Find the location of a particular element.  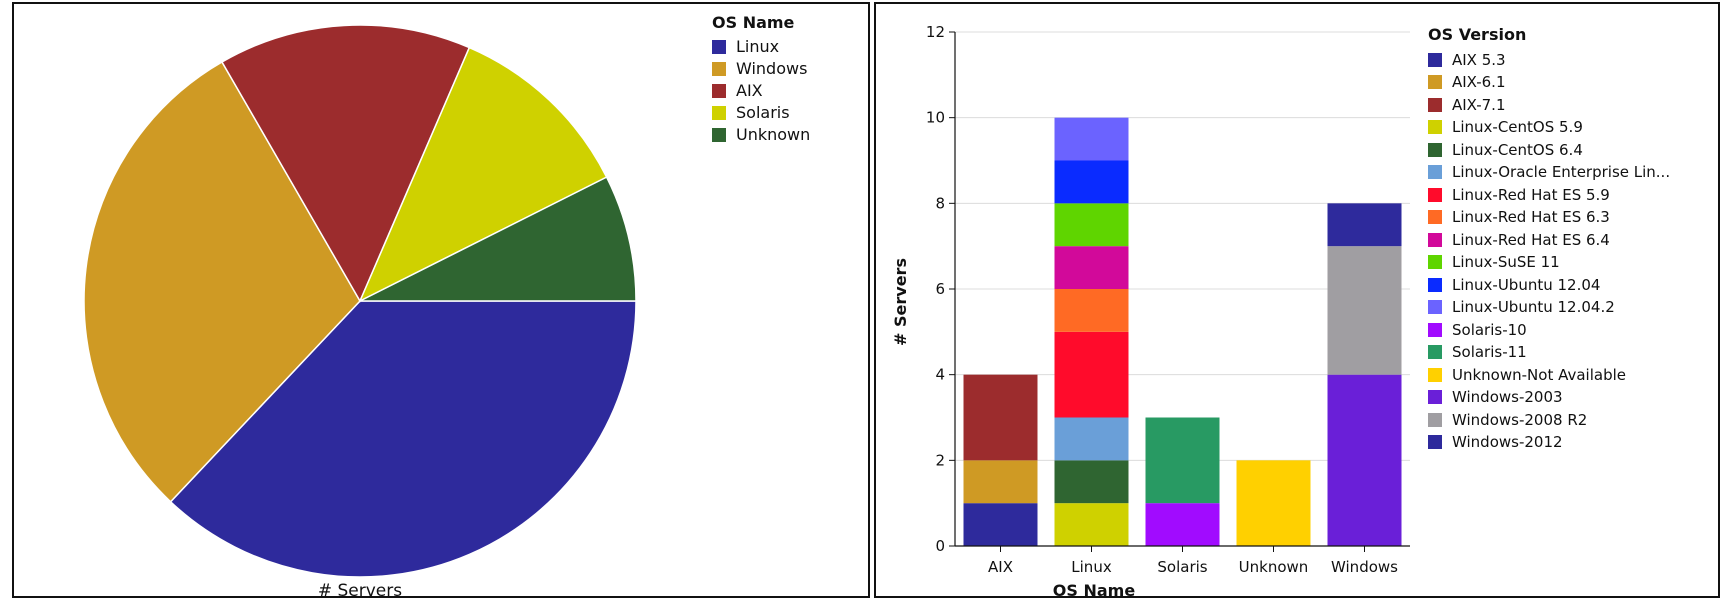

legend-item: Linux-Red Hat ES 6.3 is located at coordinates (1549, 217).